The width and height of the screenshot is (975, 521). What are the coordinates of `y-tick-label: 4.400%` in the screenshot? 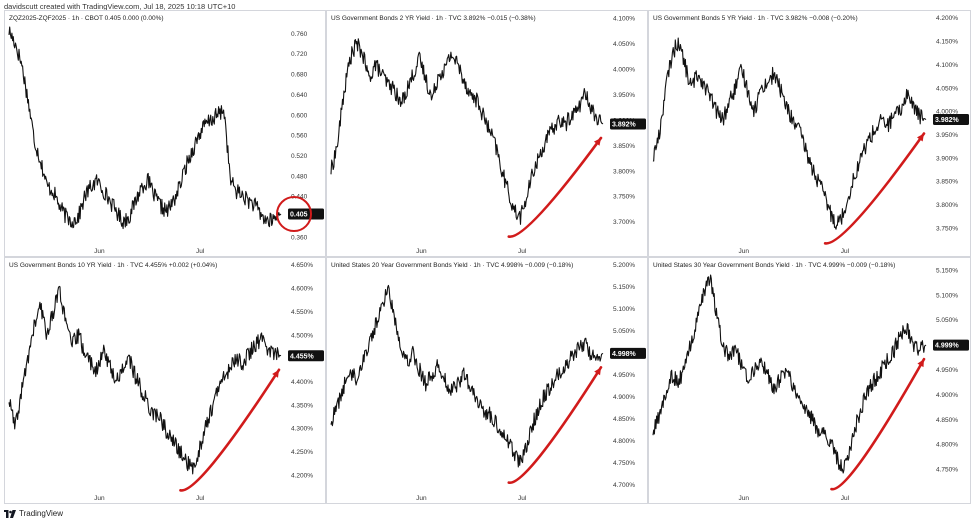 It's located at (302, 382).